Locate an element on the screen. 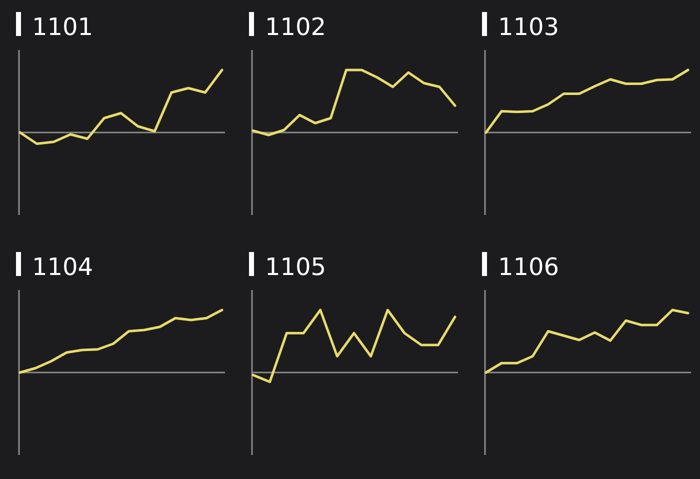 Image resolution: width=700 pixels, height=479 pixels. chart-title: 1102 is located at coordinates (295, 27).